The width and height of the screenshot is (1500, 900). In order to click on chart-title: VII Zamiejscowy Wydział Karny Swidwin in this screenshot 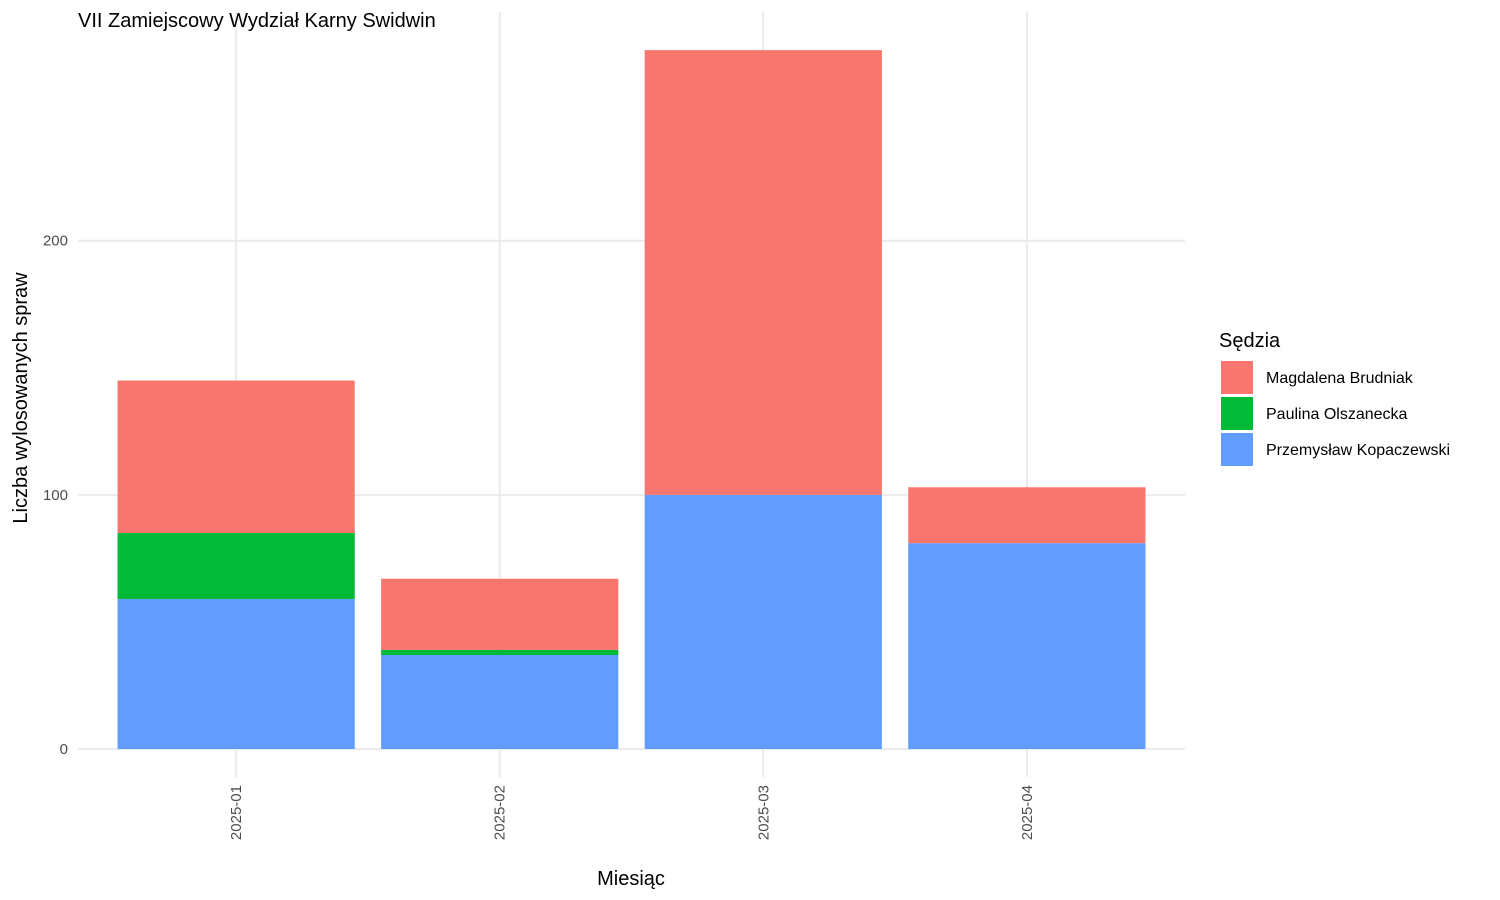, I will do `click(257, 21)`.